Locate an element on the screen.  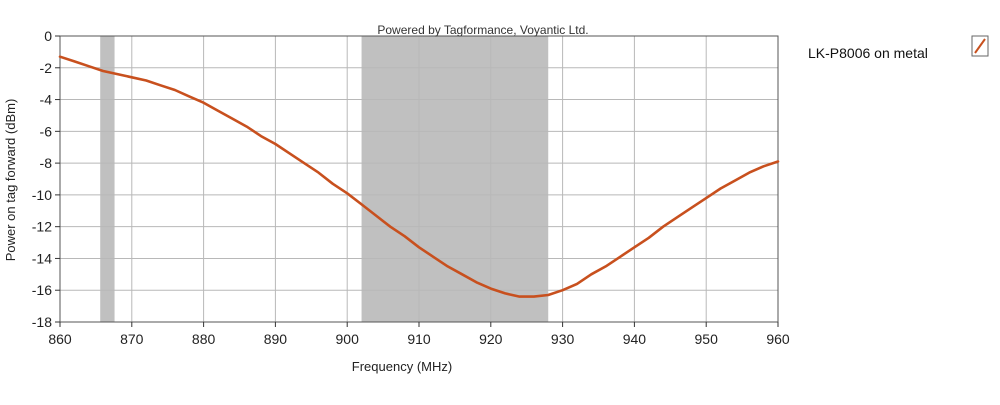
x-tick-label: 950 is located at coordinates (707, 339).